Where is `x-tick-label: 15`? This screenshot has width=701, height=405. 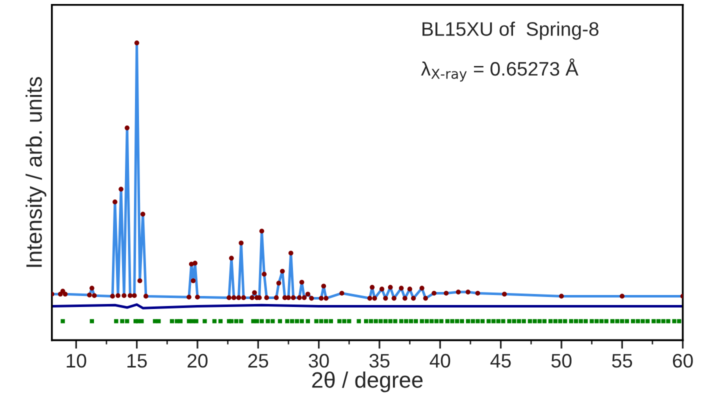 x-tick-label: 15 is located at coordinates (137, 361).